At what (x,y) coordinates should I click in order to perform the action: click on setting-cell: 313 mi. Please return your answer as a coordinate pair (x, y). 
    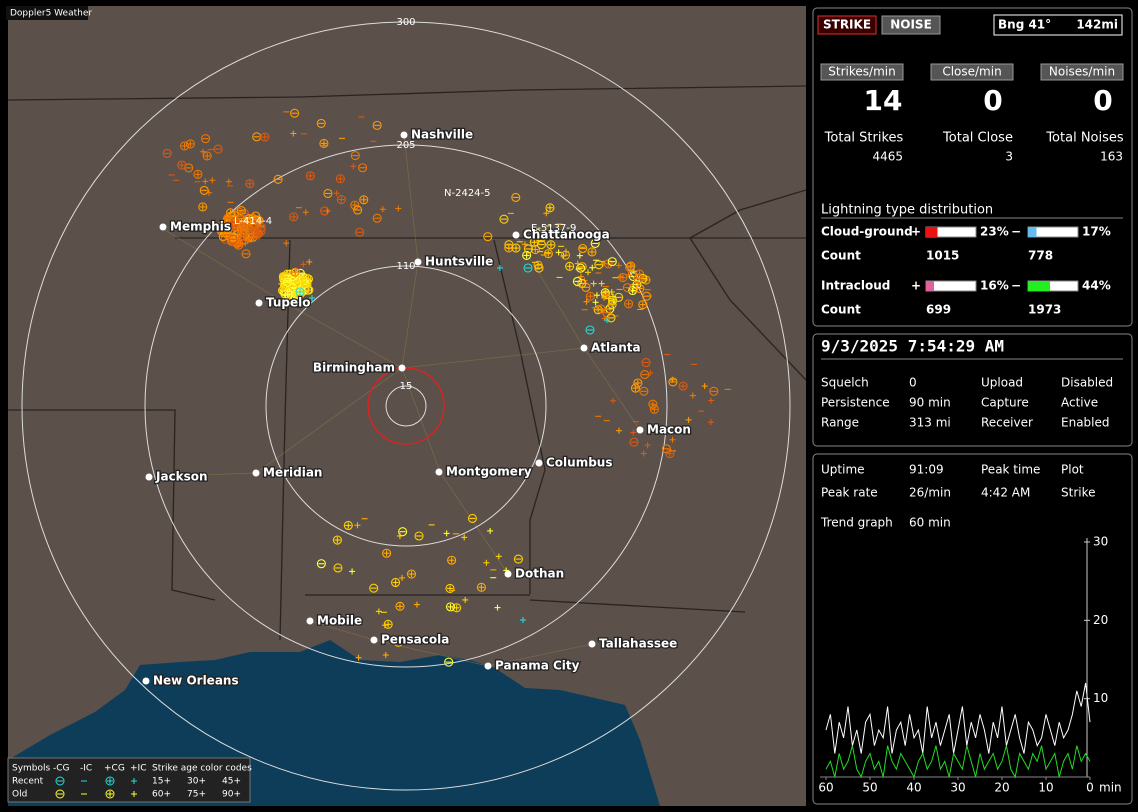
    Looking at the image, I should click on (930, 423).